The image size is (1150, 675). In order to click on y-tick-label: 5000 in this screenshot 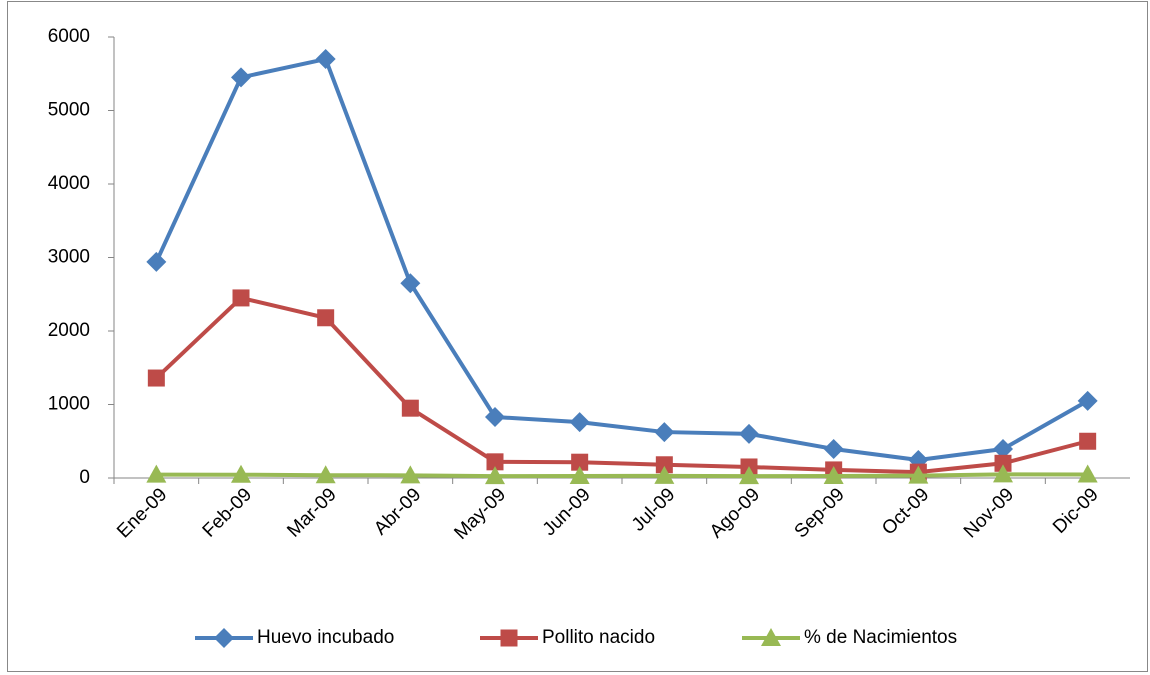, I will do `click(69, 110)`.